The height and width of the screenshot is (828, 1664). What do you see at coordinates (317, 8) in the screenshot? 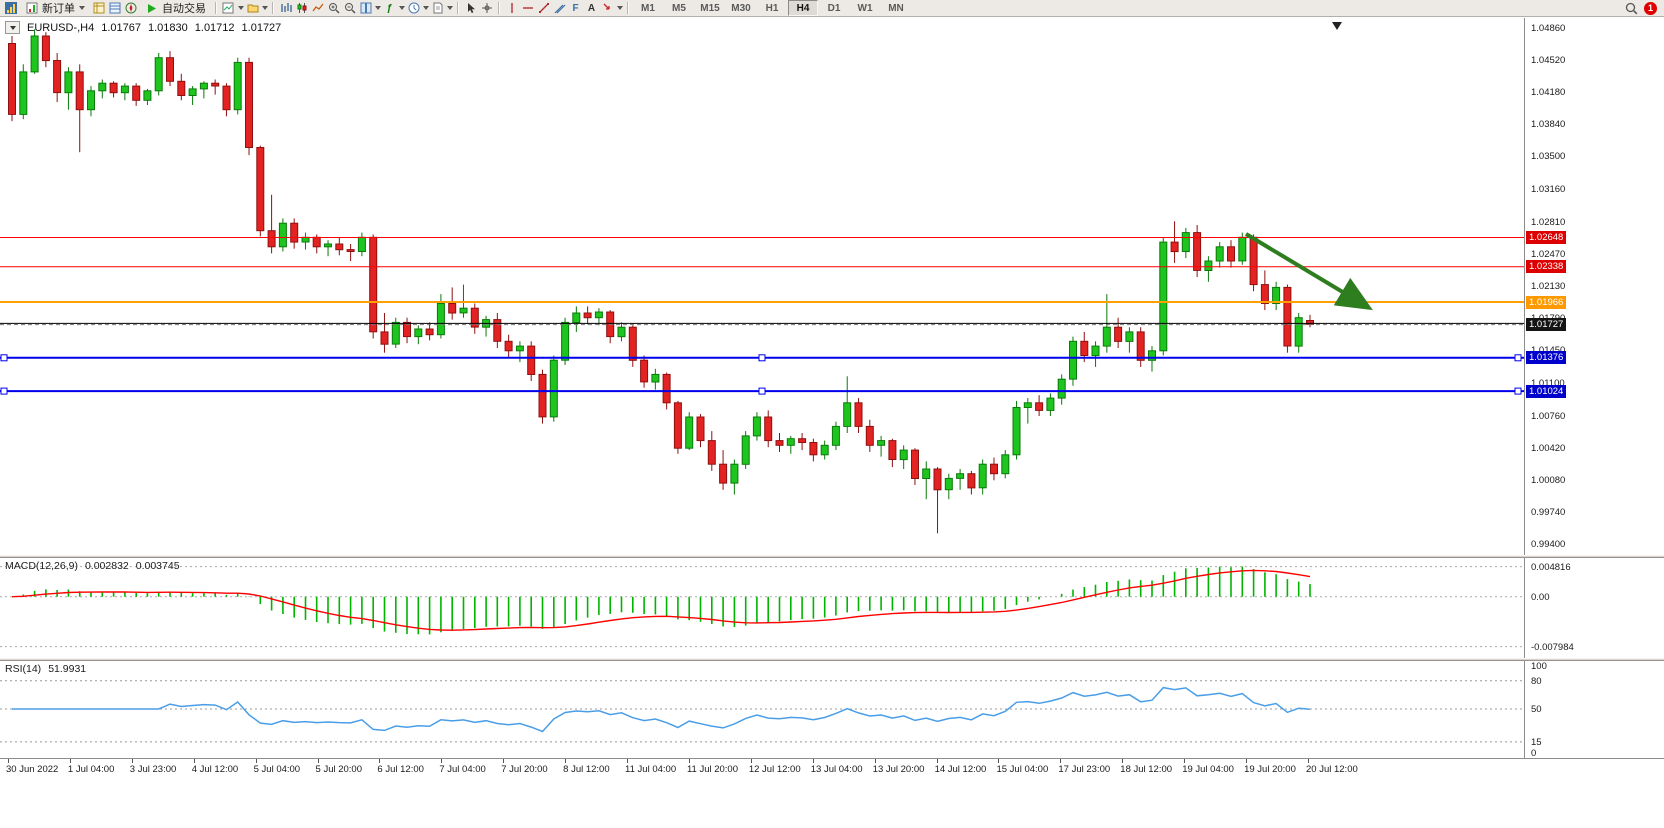
I see `line-chart-icon` at bounding box center [317, 8].